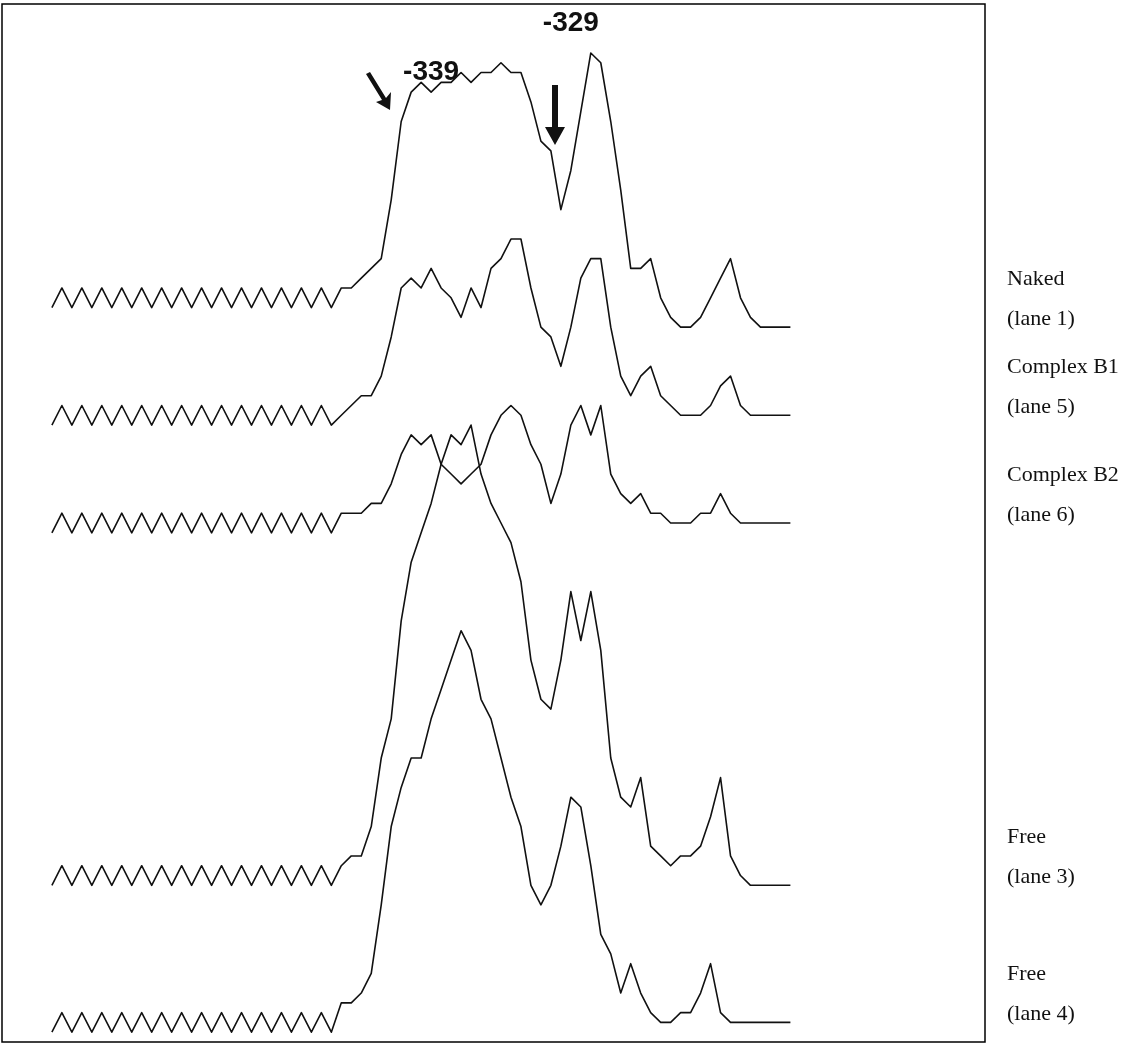 The image size is (1133, 1048). I want to click on text: Naked (lane 1), so click(1041, 297).